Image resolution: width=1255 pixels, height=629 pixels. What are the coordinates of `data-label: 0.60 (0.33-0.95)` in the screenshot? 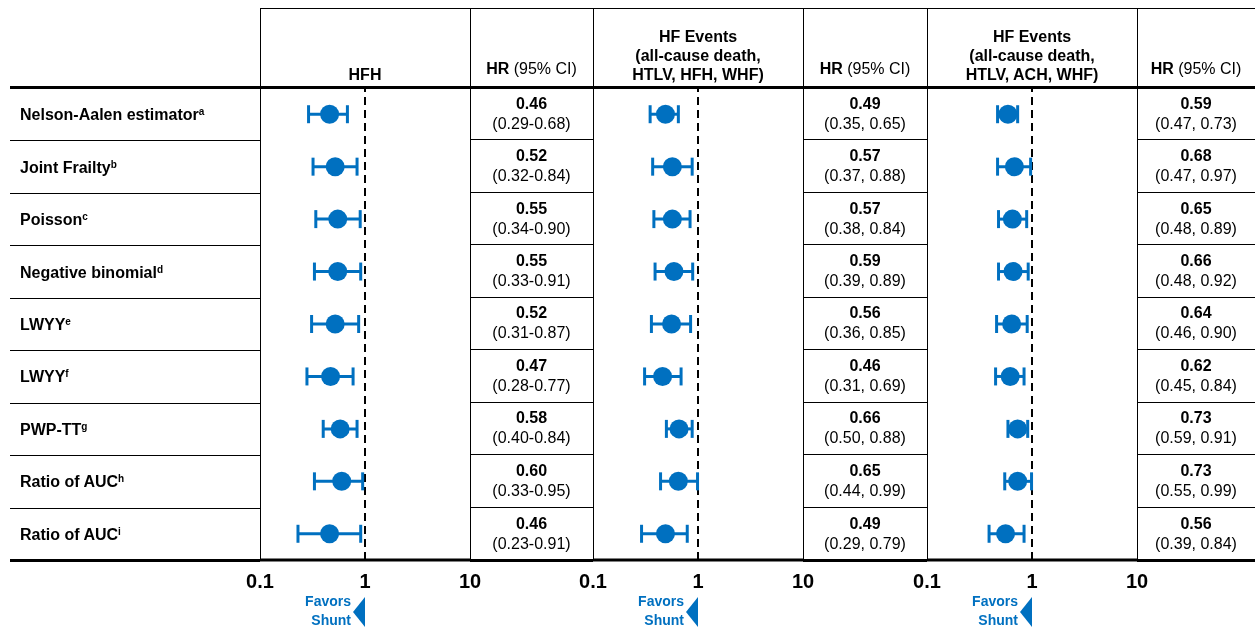 It's located at (531, 480).